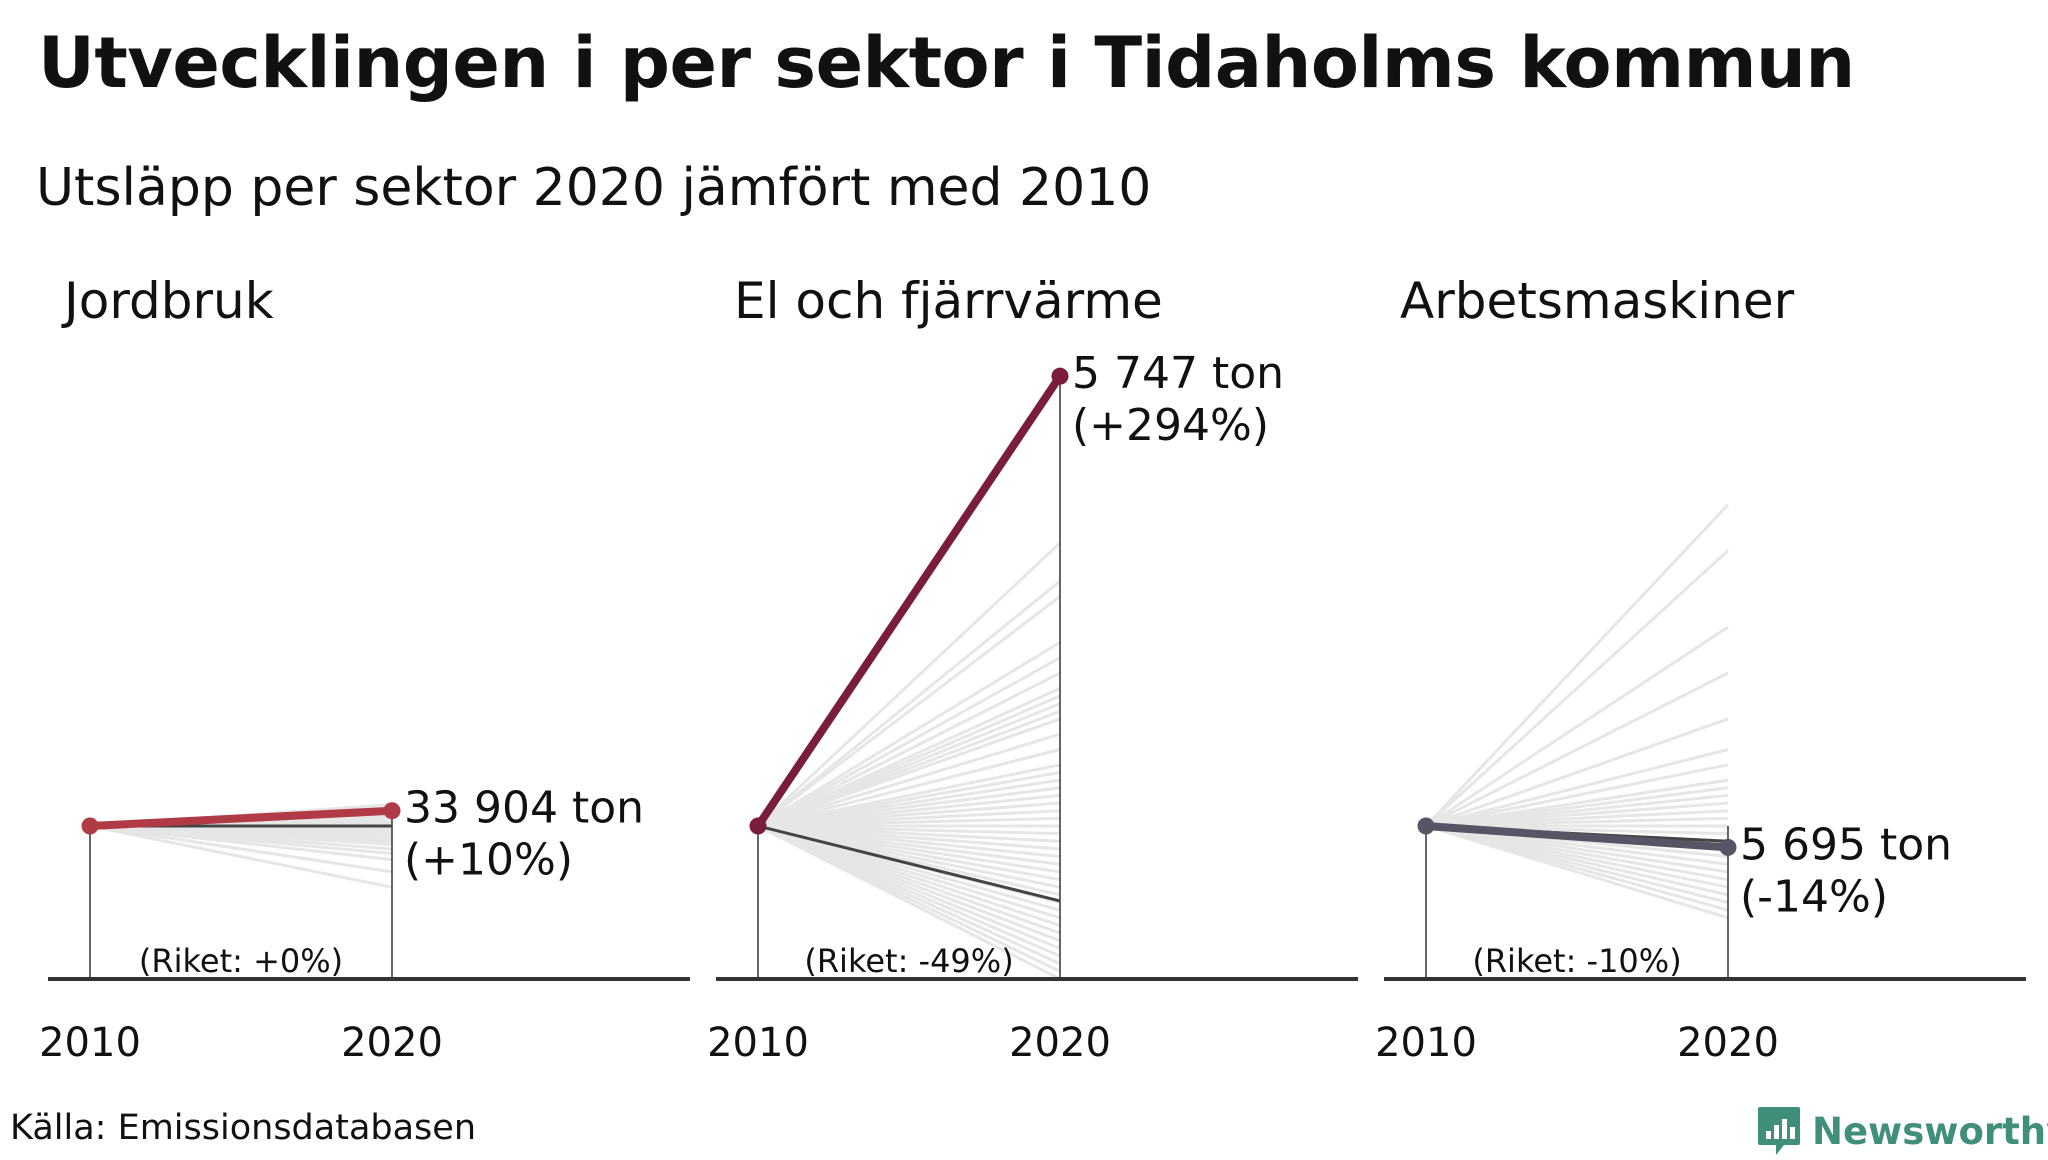 This screenshot has width=2048, height=1160. What do you see at coordinates (243, 1128) in the screenshot?
I see `source-note: Källa: Emissionsdatabasen` at bounding box center [243, 1128].